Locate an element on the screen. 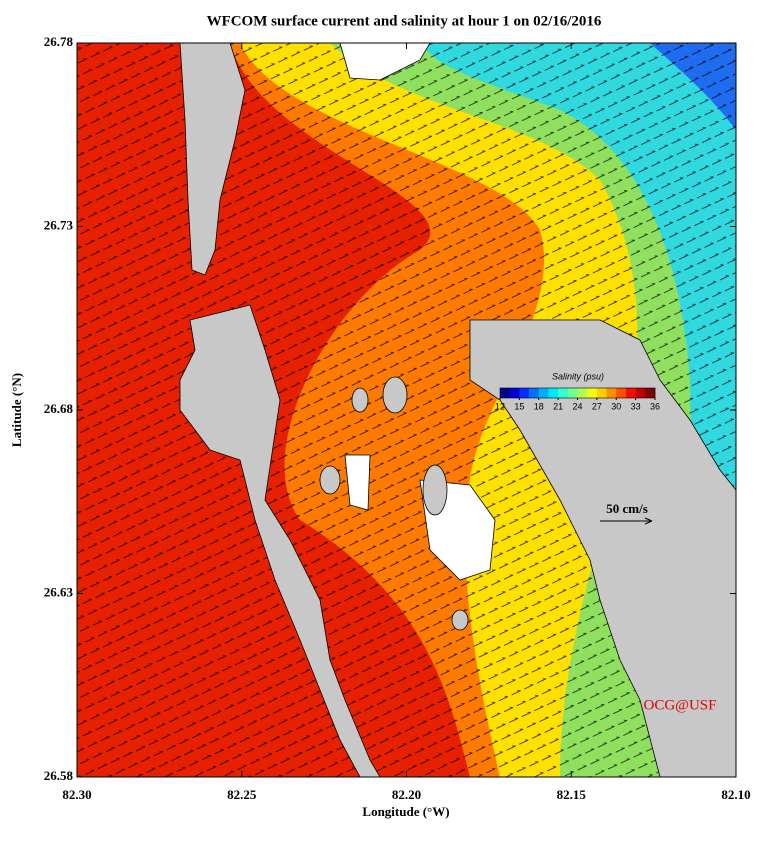 This screenshot has height=864, width=770. scale-arrow-head is located at coordinates (648, 521).